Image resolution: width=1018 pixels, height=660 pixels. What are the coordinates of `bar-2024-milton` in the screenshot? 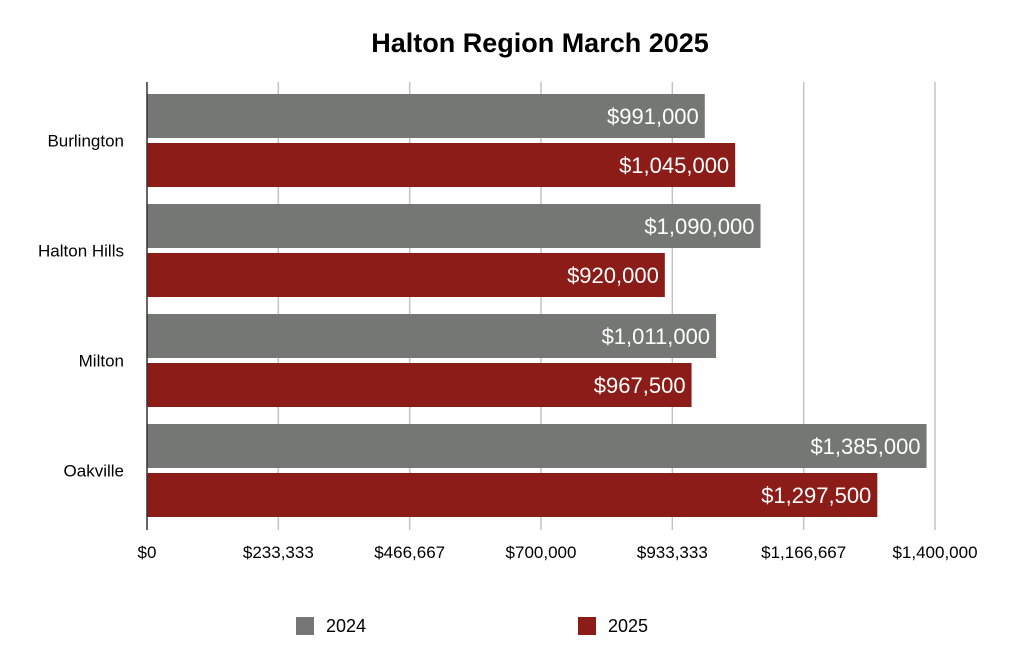 It's located at (432, 336).